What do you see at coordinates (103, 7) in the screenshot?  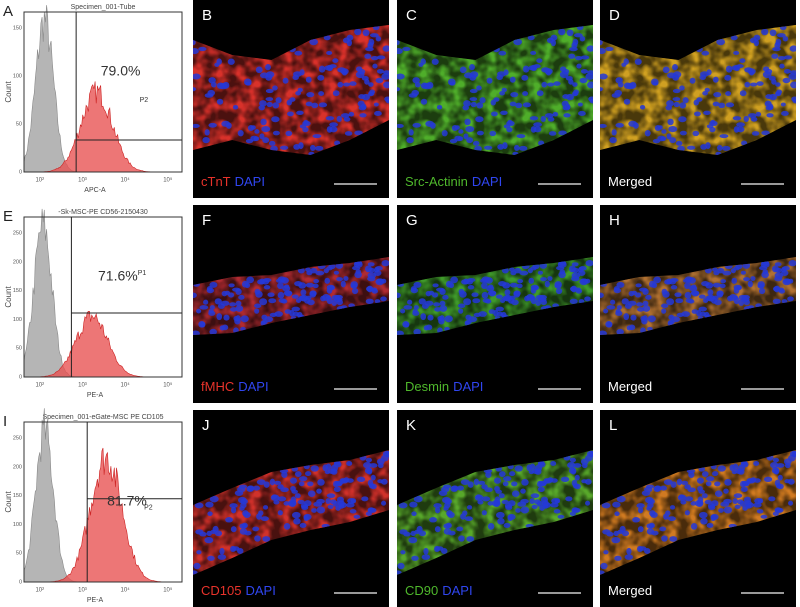 I see `plot-title: Specimen_001-Tube` at bounding box center [103, 7].